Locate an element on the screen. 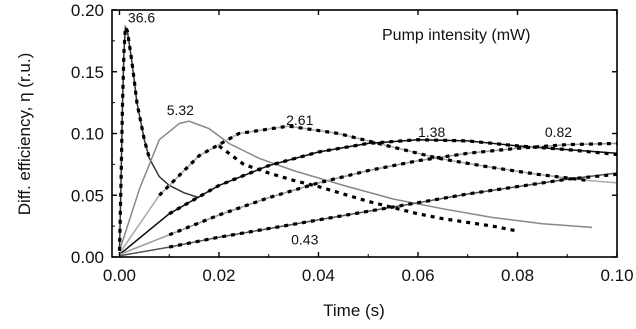 Image resolution: width=636 pixels, height=329 pixels. x-tick-label: 0.04 is located at coordinates (318, 275).